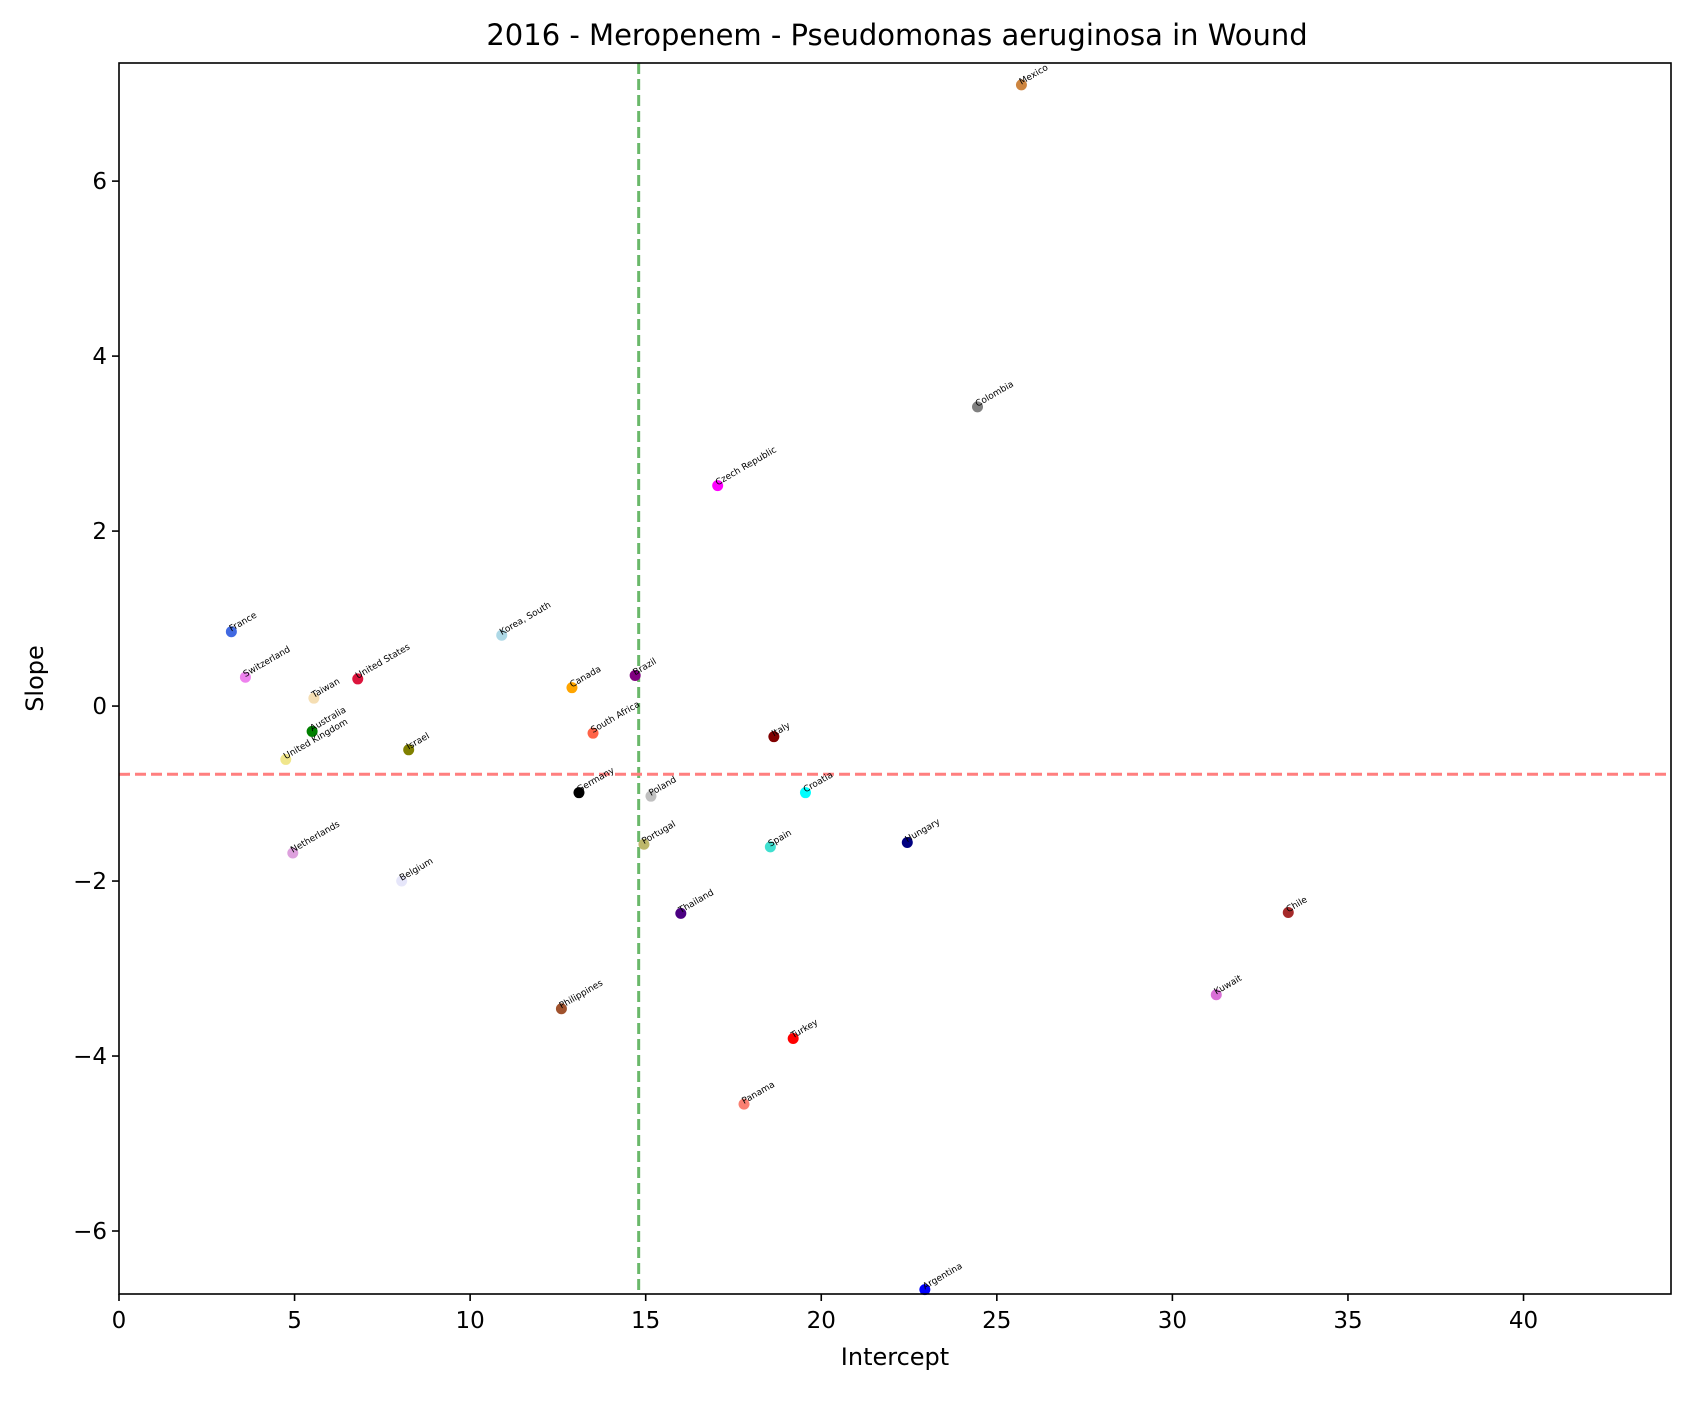 This screenshot has height=1401, width=1689. I want to click on x-tick-label: 20, so click(821, 1321).